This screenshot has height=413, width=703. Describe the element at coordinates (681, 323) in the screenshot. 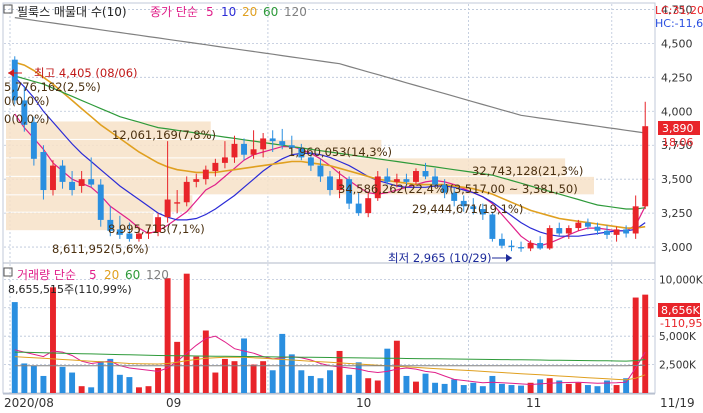

I see `current-volume-change: -110,95` at that location.